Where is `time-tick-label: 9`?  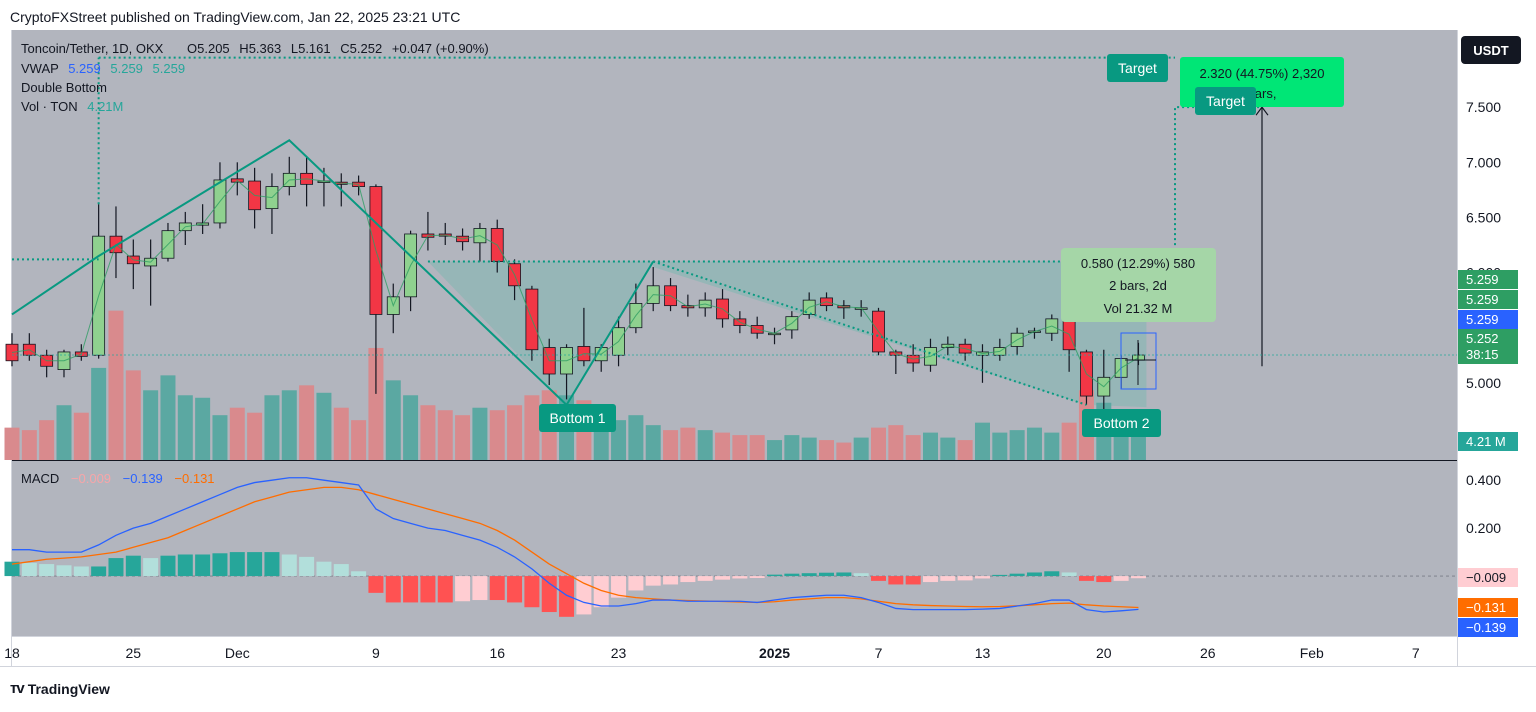 time-tick-label: 9 is located at coordinates (376, 653).